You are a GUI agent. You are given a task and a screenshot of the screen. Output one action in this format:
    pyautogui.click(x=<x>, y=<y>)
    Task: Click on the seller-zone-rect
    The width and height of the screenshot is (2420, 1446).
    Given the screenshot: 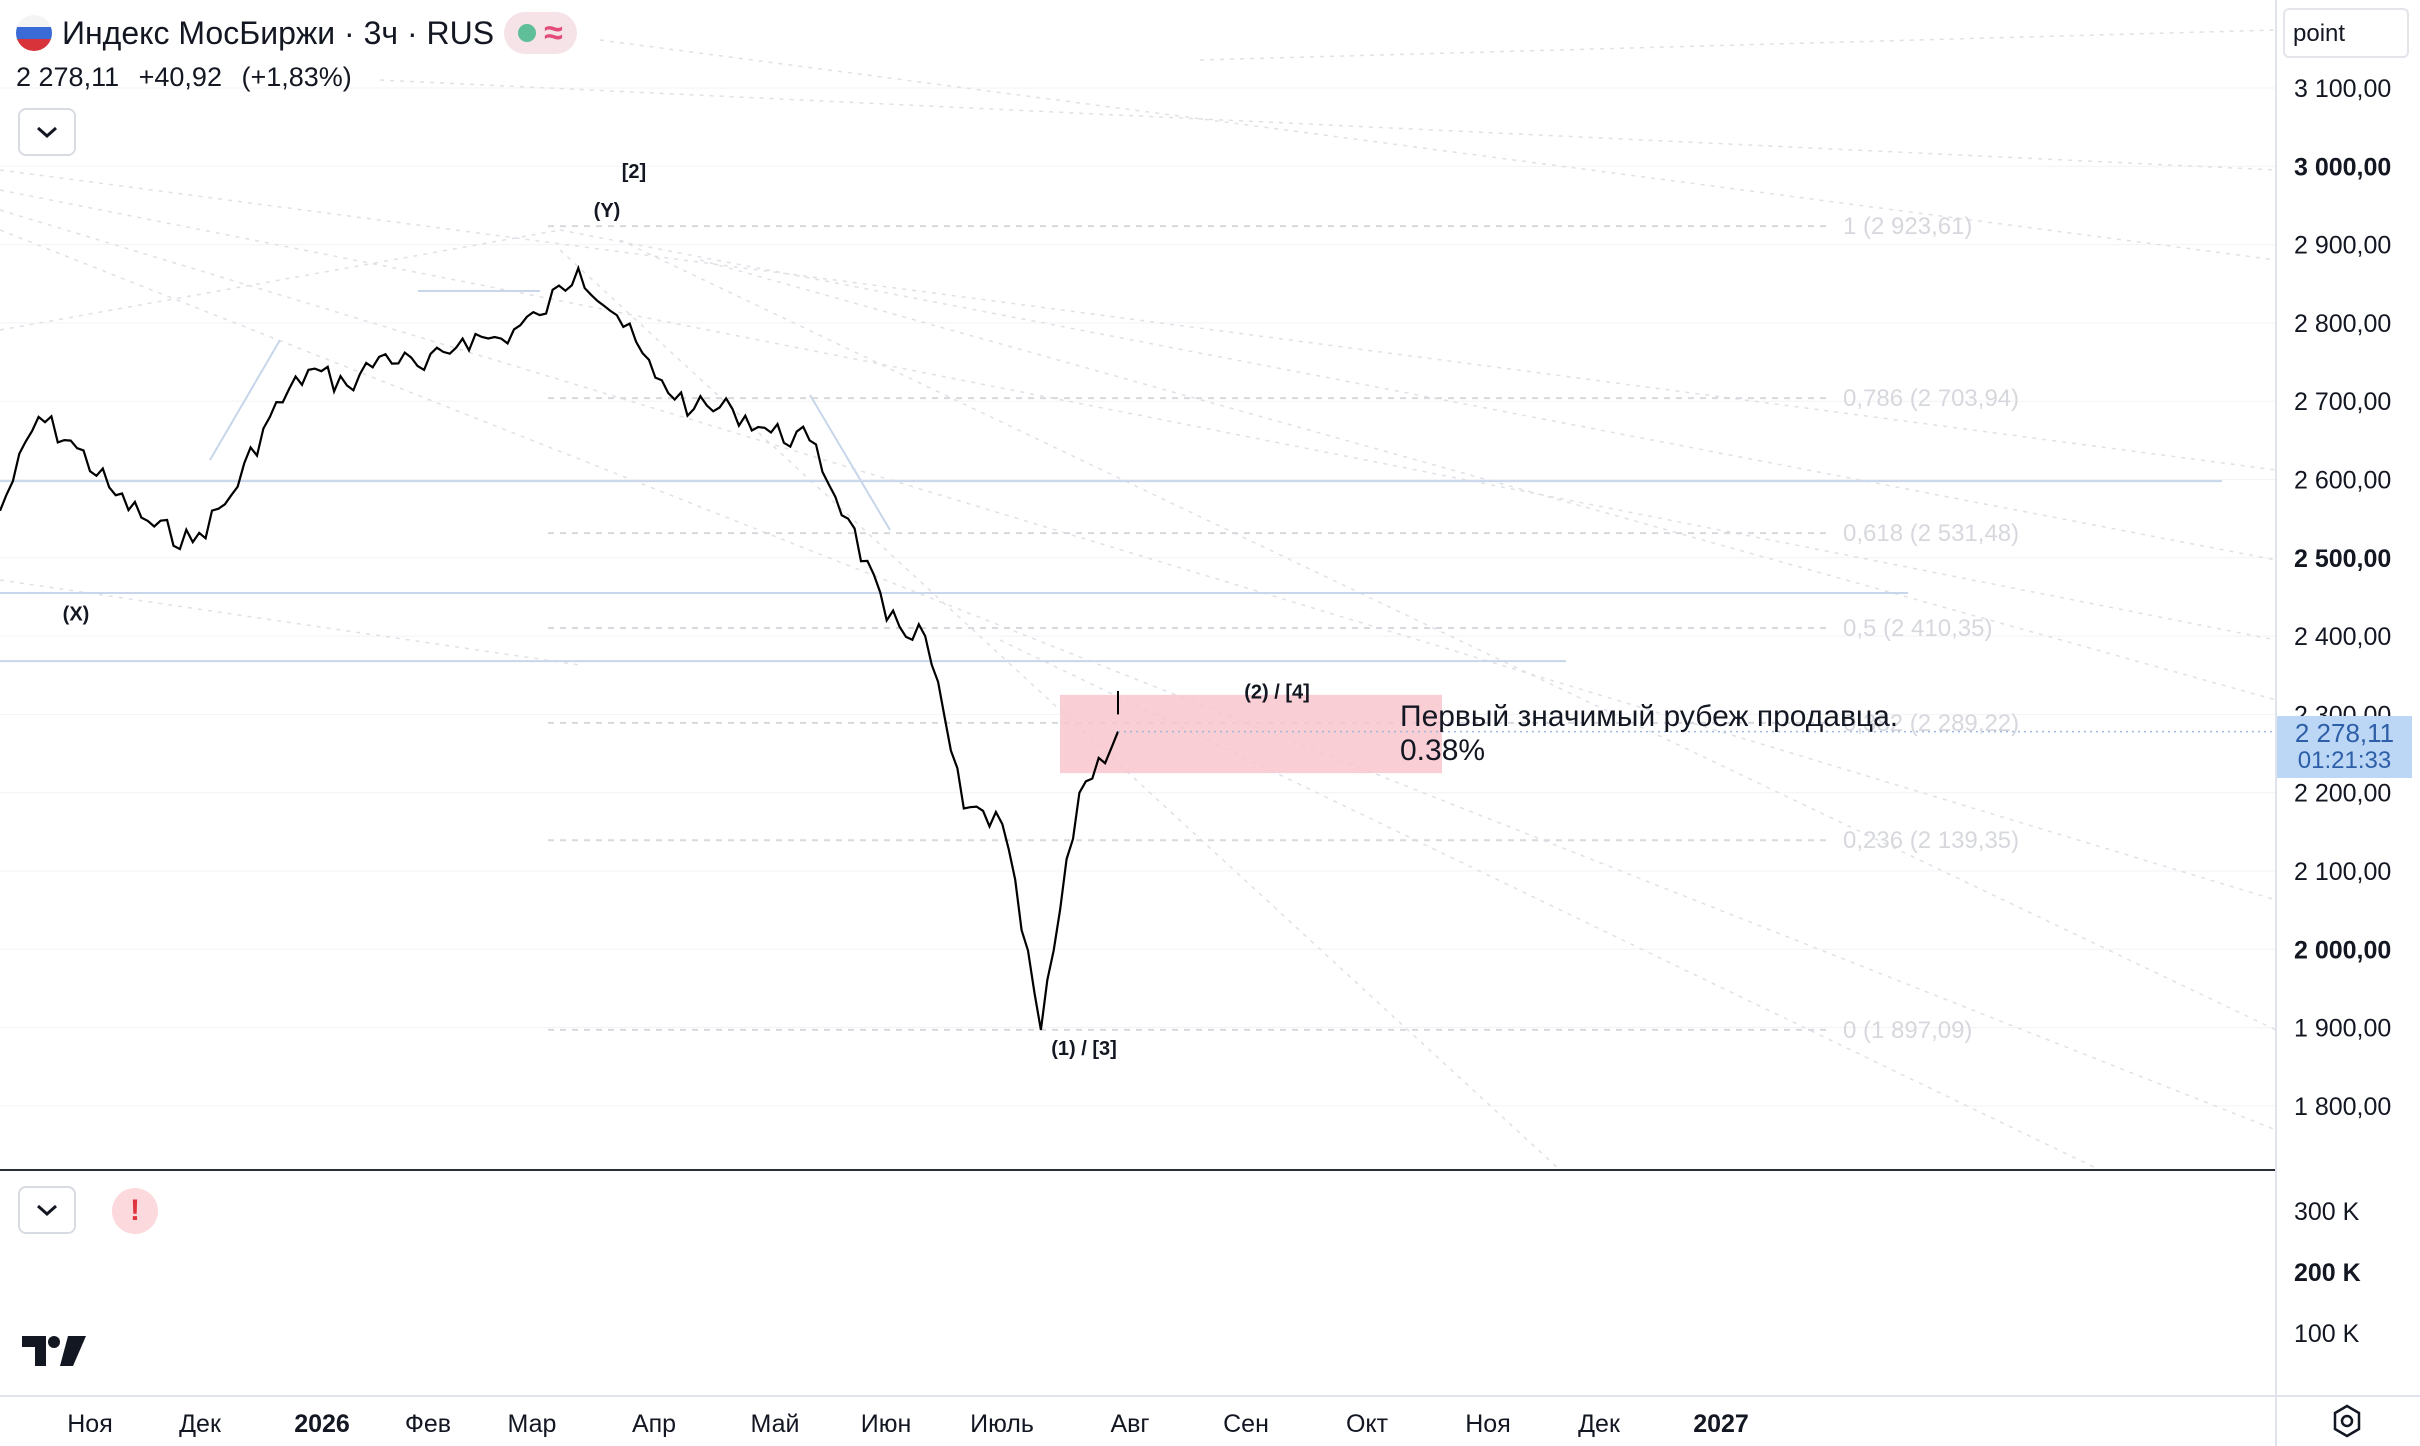 What is the action you would take?
    pyautogui.click(x=1251, y=734)
    